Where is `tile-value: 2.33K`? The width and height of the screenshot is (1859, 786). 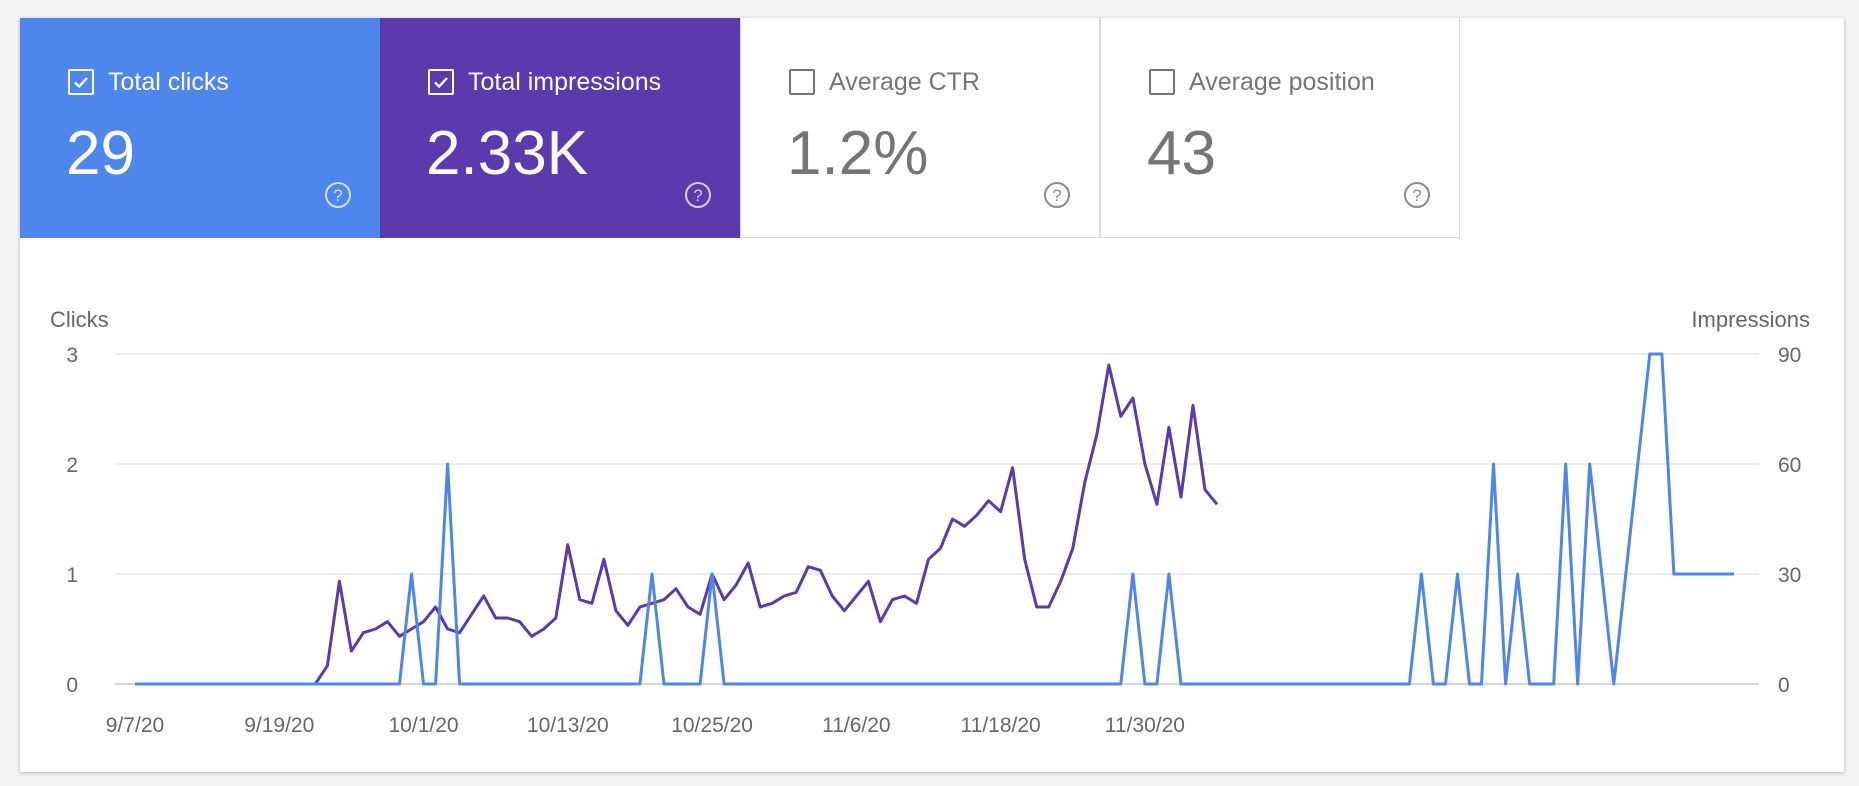
tile-value: 2.33K is located at coordinates (507, 153).